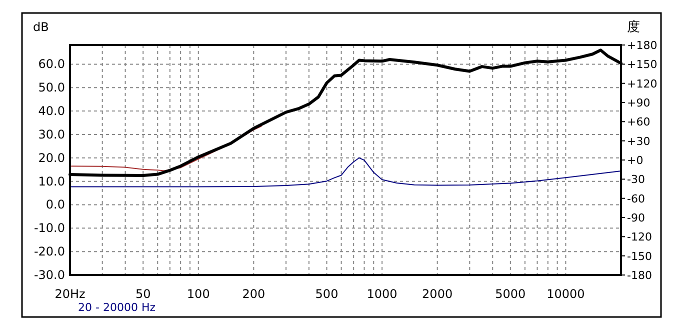  What do you see at coordinates (639, 256) in the screenshot?
I see `y2-tick-label: -150` at bounding box center [639, 256].